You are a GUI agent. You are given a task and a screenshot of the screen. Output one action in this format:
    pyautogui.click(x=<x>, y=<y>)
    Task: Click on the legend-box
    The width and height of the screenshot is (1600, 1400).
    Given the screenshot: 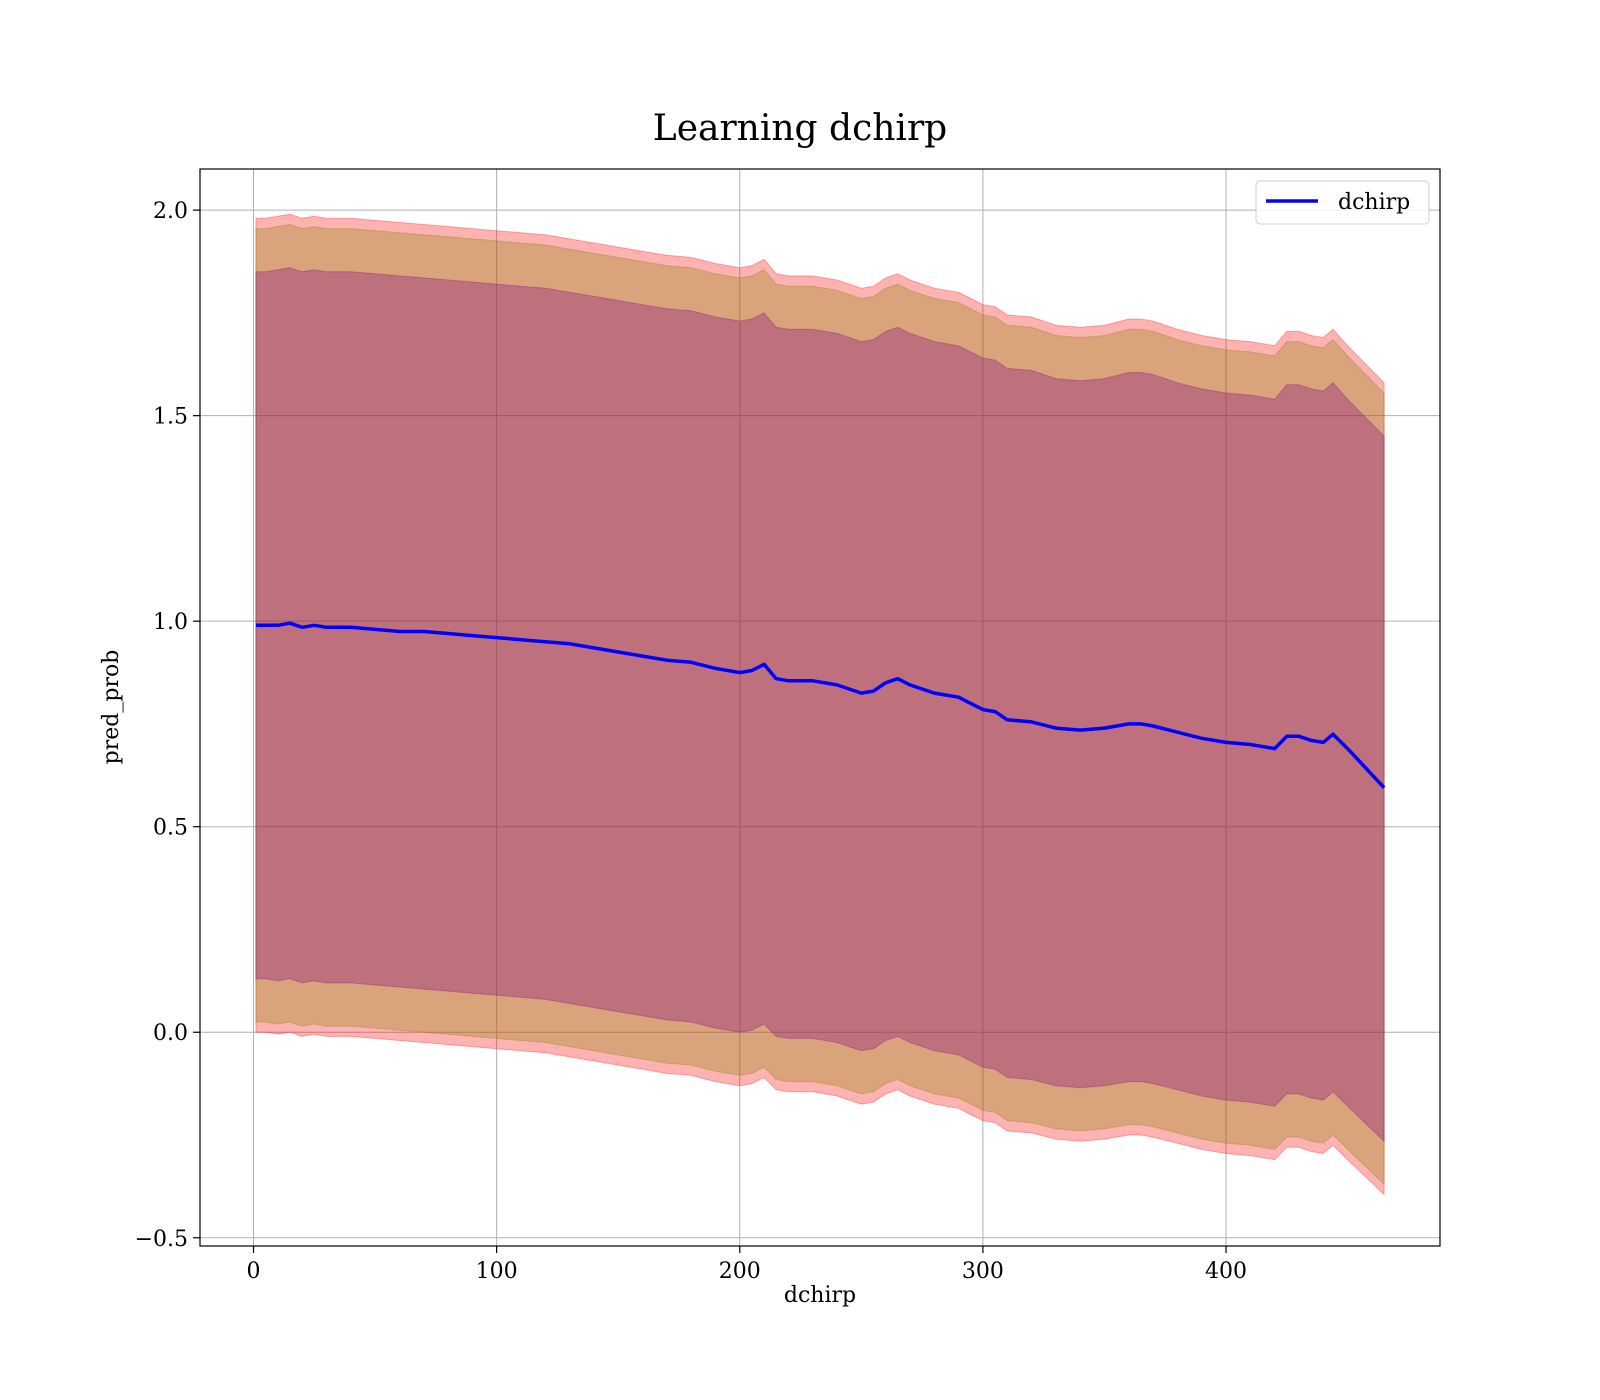 What is the action you would take?
    pyautogui.click(x=1342, y=202)
    